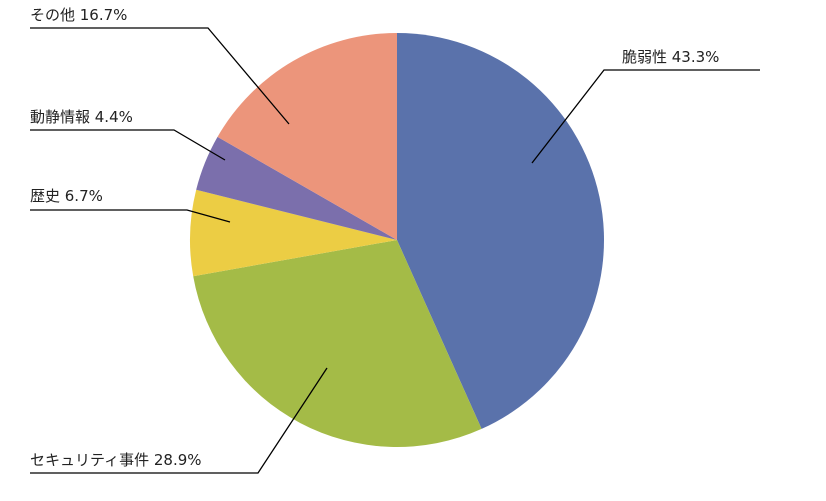  What do you see at coordinates (179, 420) in the screenshot?
I see `leader-security-incident` at bounding box center [179, 420].